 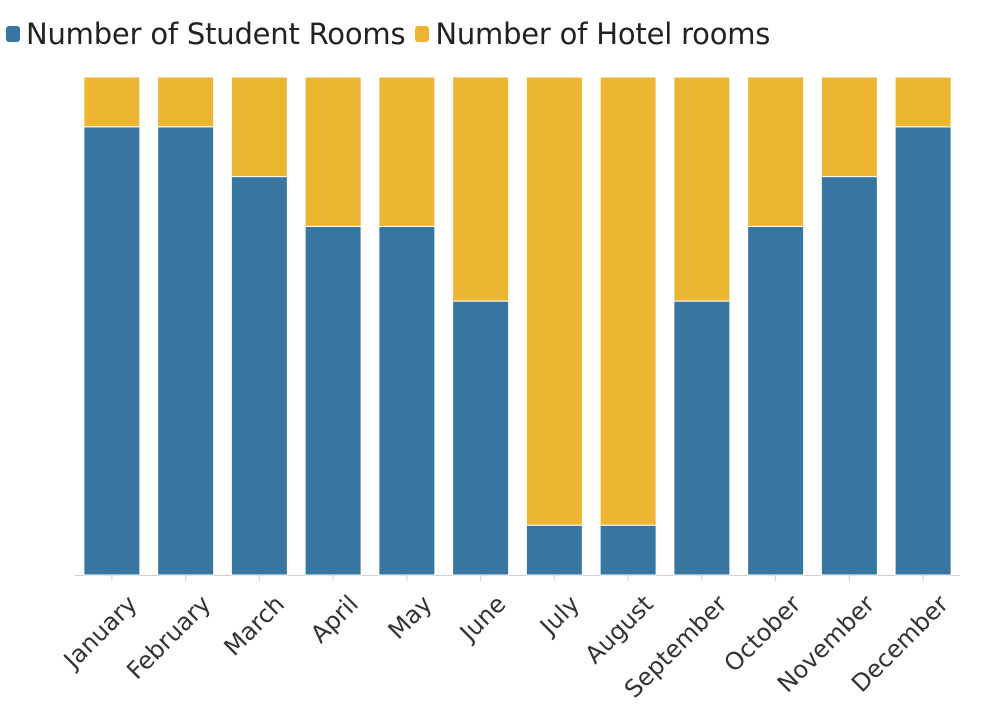 I want to click on bar-hotel-rooms-october, so click(x=776, y=151).